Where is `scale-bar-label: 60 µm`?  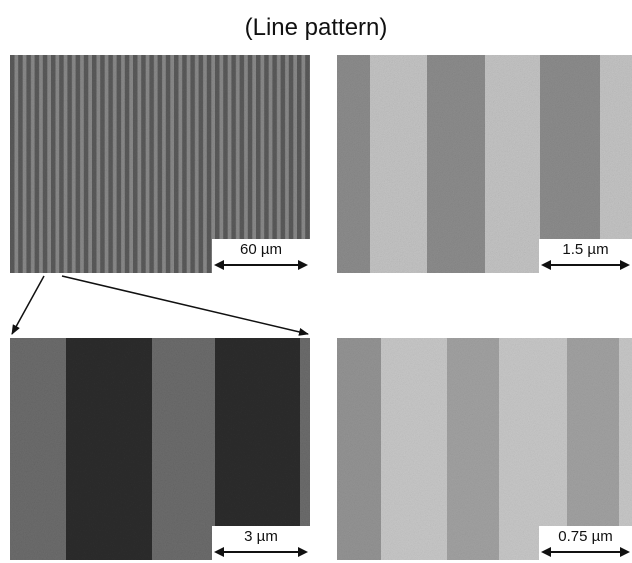
scale-bar-label: 60 µm is located at coordinates (261, 249).